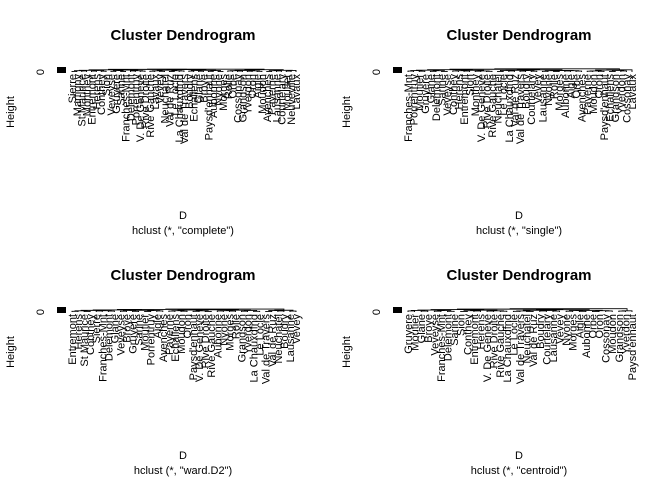 The width and height of the screenshot is (672, 480). What do you see at coordinates (183, 471) in the screenshot?
I see `method-subtitle: hclust (*, "ward.D2")` at bounding box center [183, 471].